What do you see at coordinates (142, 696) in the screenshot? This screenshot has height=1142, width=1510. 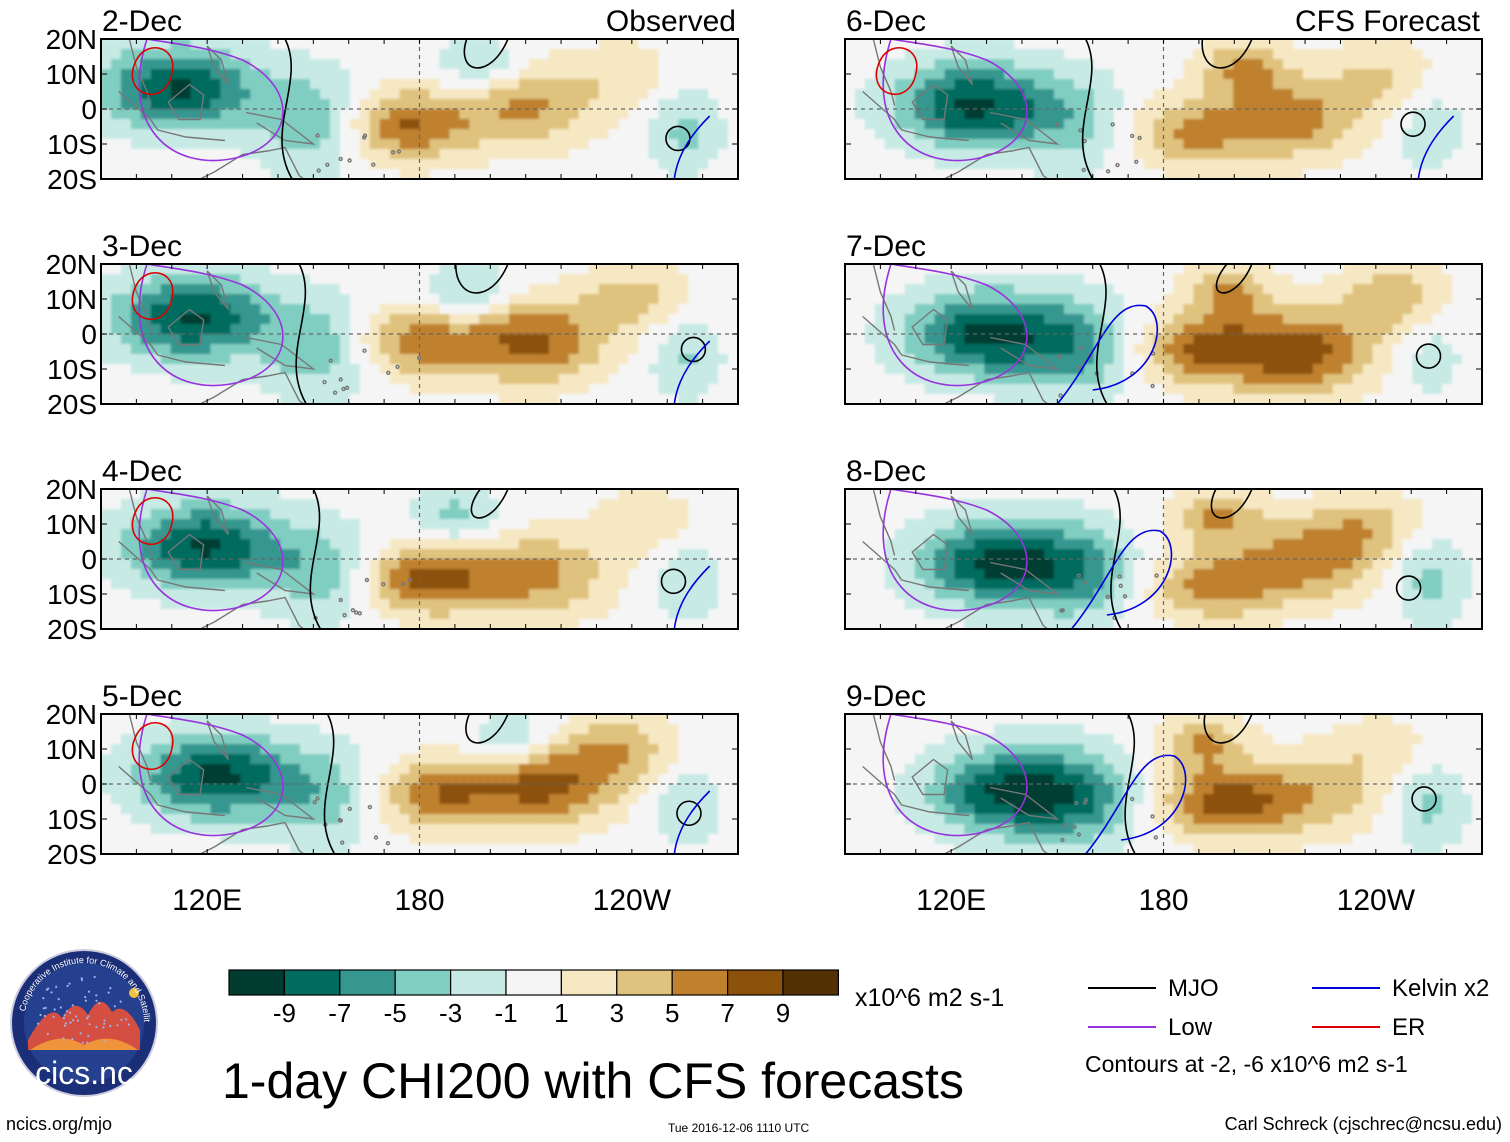 I see `date-label-5-dec: 5-Dec` at bounding box center [142, 696].